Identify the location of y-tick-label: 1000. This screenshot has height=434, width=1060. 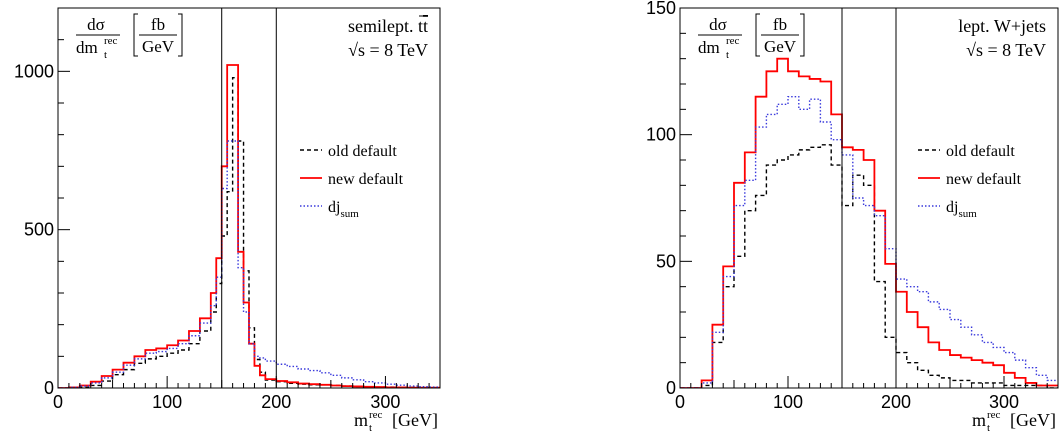
(34, 71).